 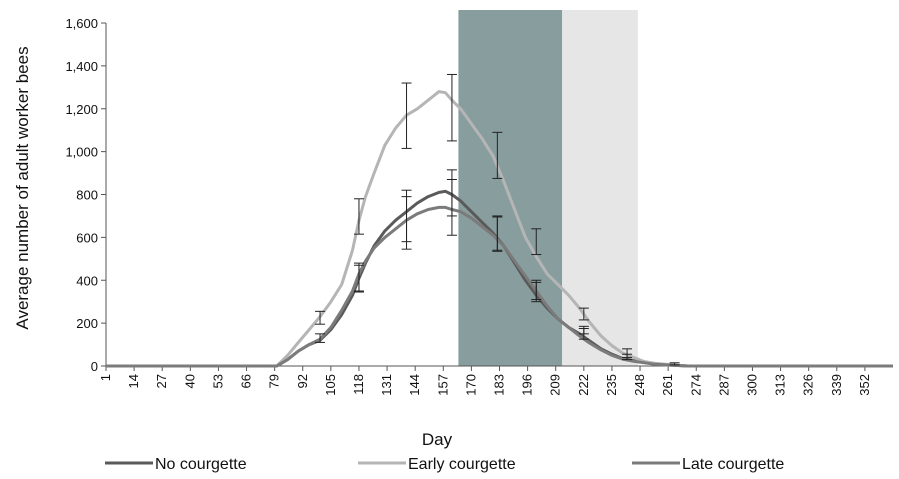 What do you see at coordinates (302, 381) in the screenshot?
I see `x-tick-label: 92` at bounding box center [302, 381].